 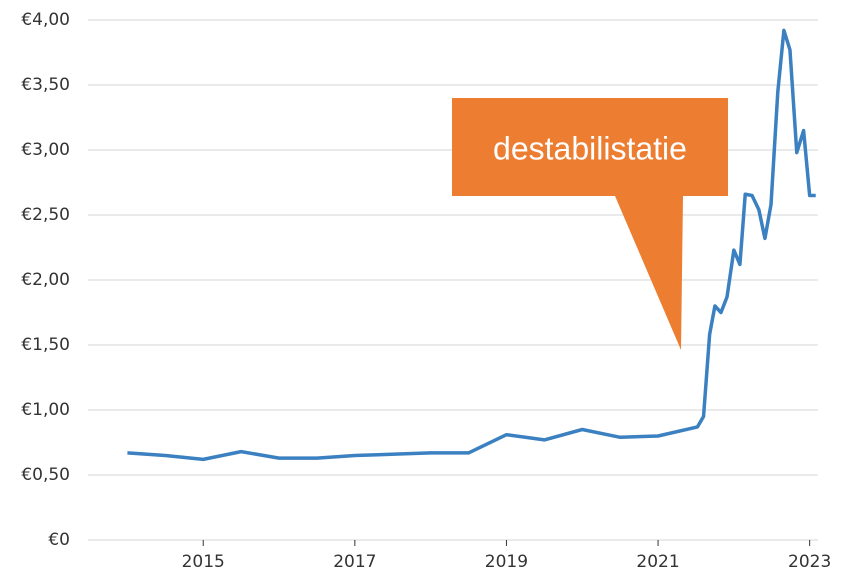 What do you see at coordinates (809, 562) in the screenshot?
I see `x-tick-label: 2023` at bounding box center [809, 562].